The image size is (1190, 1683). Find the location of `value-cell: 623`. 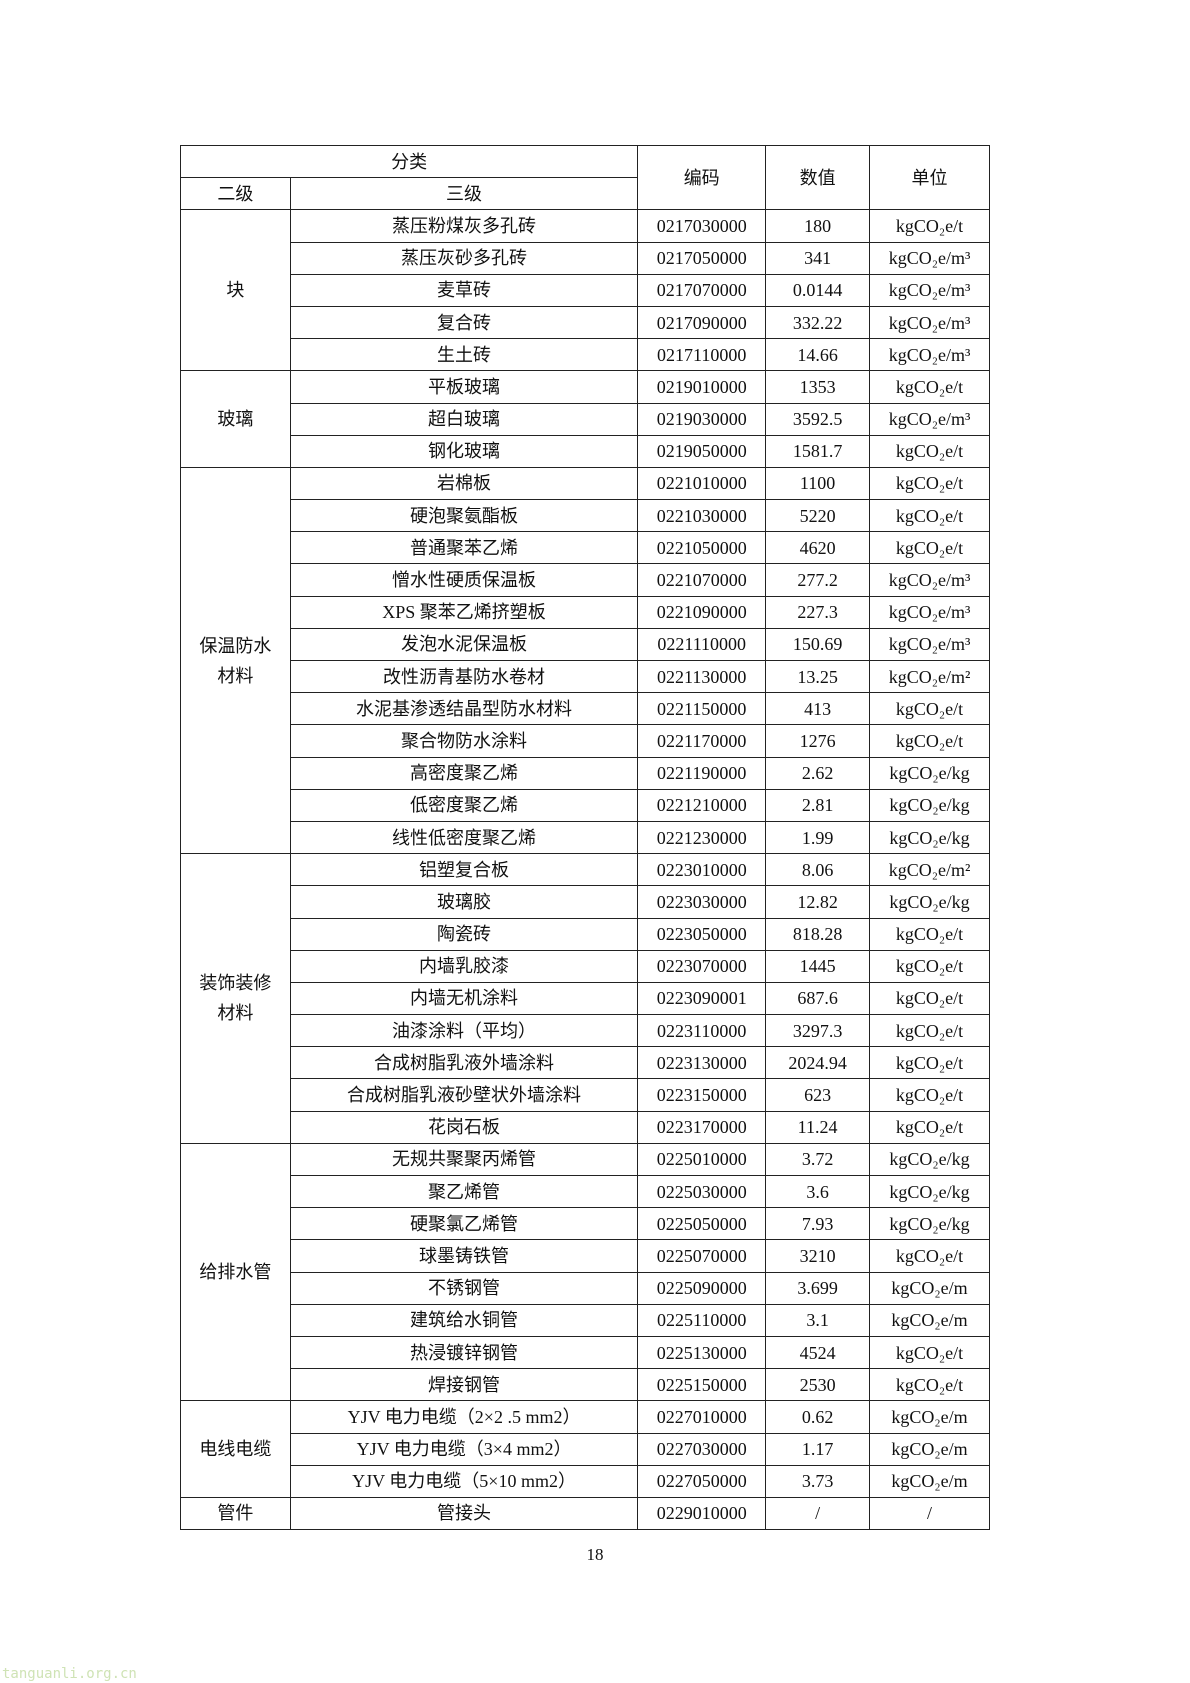

value-cell: 623 is located at coordinates (818, 1095).